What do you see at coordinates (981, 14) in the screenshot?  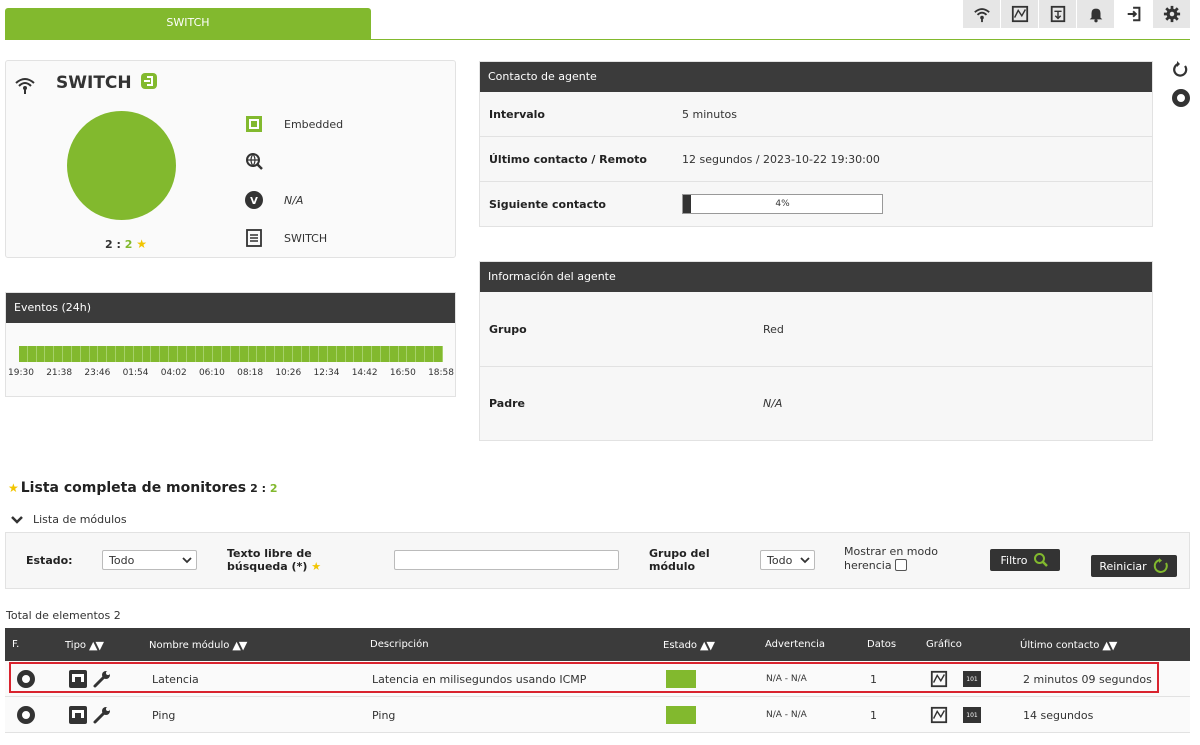 I see `toolbar-wifi-button` at bounding box center [981, 14].